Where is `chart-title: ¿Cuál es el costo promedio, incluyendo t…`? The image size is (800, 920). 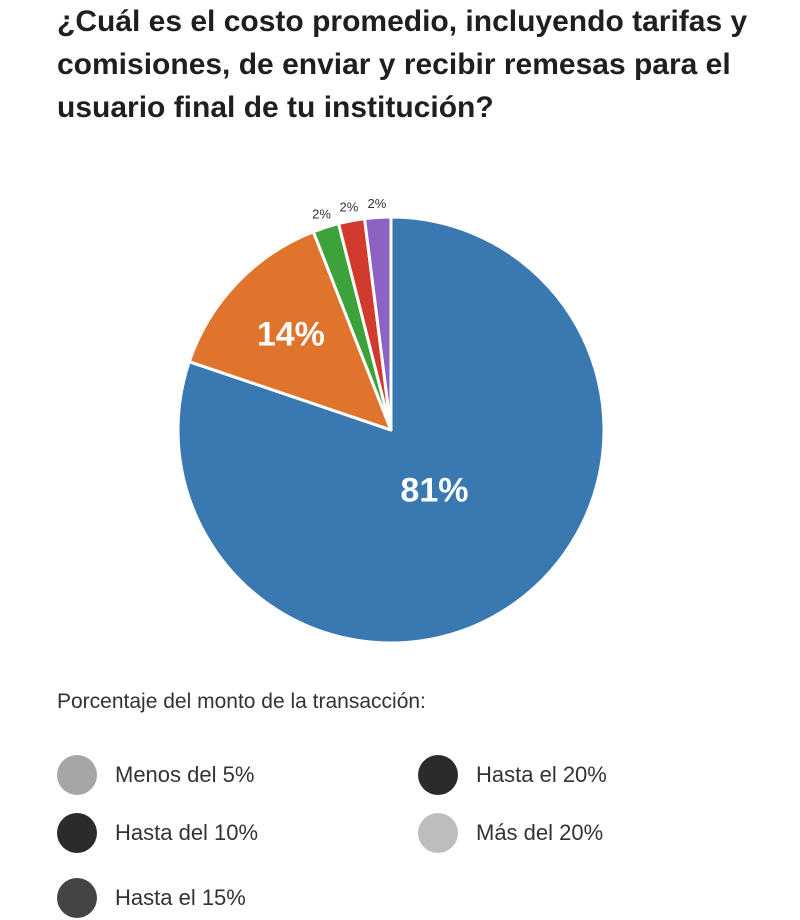 chart-title: ¿Cuál es el costo promedio, incluyendo t… is located at coordinates (402, 64).